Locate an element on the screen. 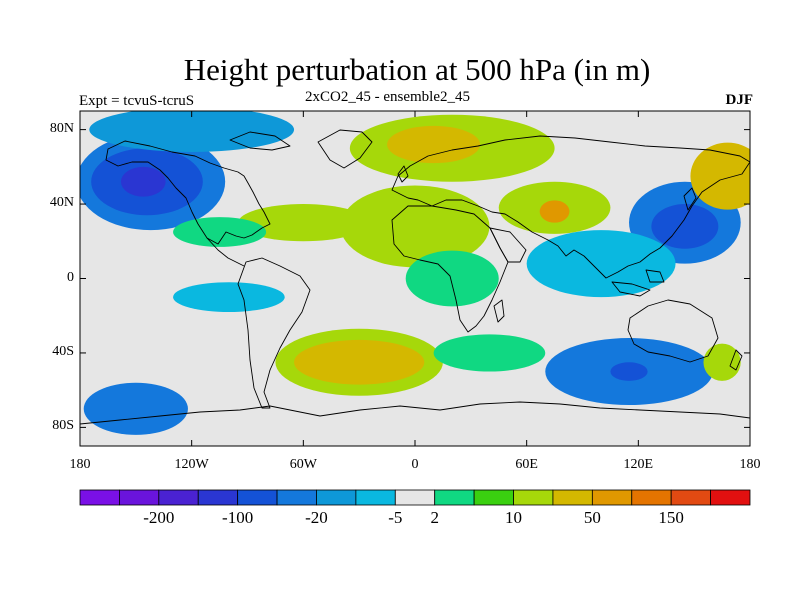 The width and height of the screenshot is (800, 600). colorbar-label: -5 is located at coordinates (395, 517).